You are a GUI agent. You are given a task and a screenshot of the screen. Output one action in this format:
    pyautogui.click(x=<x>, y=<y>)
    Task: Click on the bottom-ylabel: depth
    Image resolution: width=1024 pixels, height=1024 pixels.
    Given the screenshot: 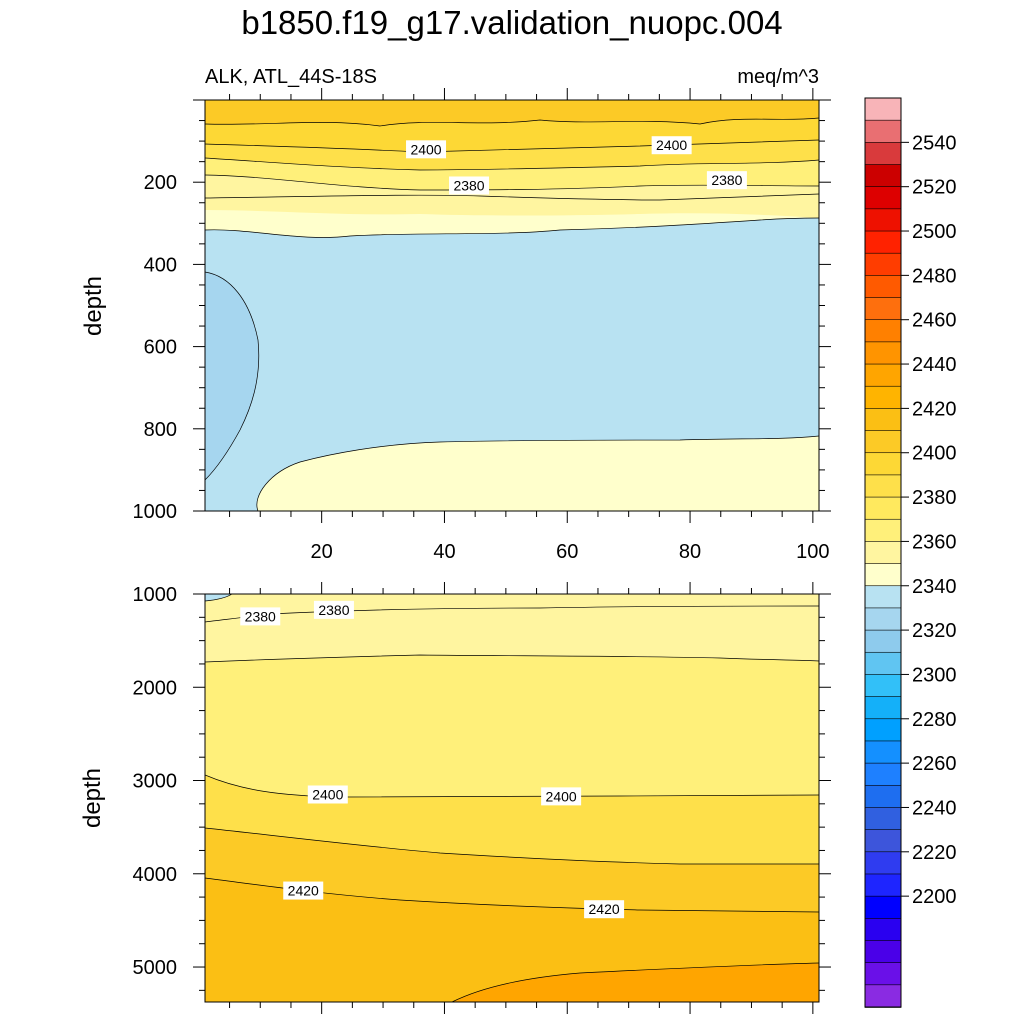 What is the action you would take?
    pyautogui.click(x=92, y=798)
    